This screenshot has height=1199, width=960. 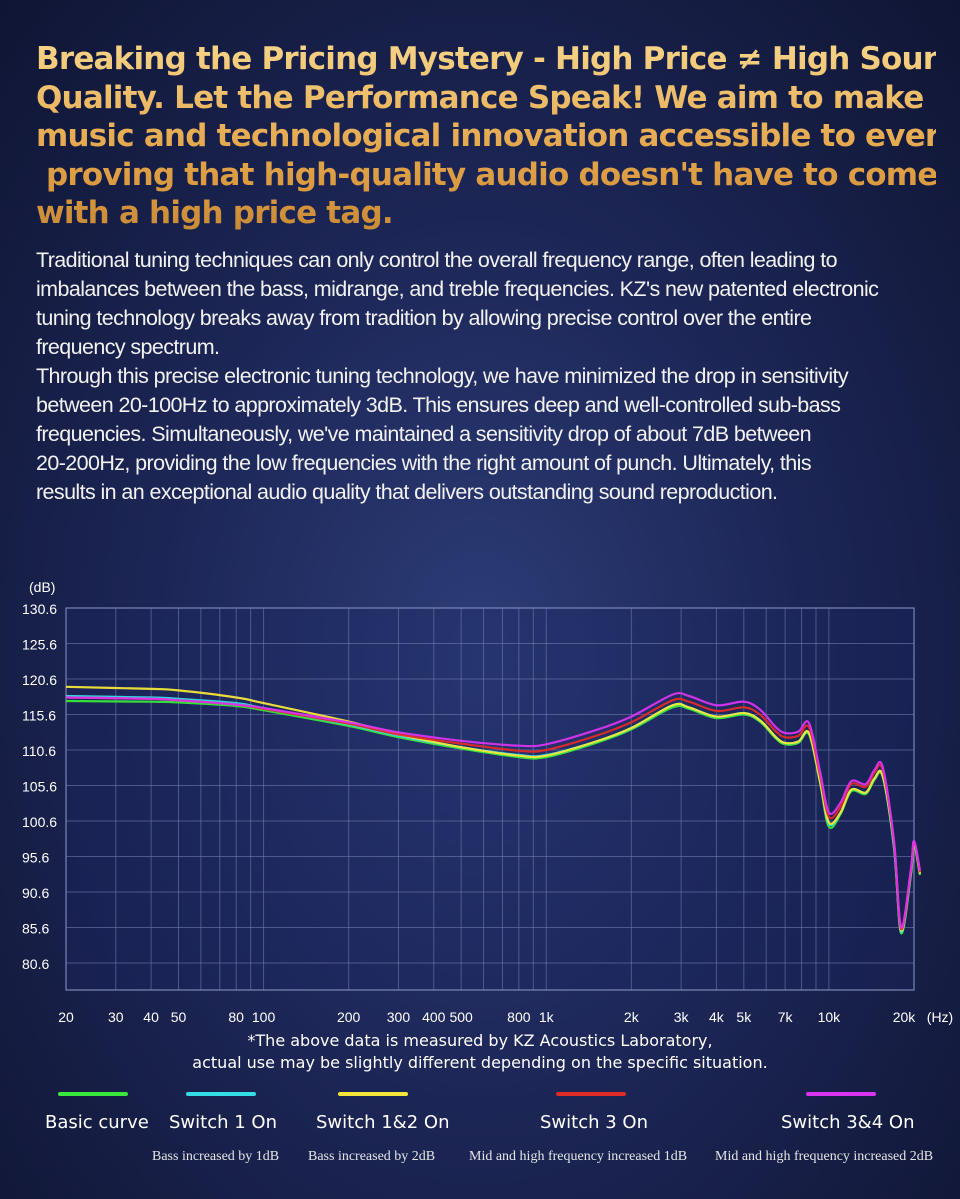 What do you see at coordinates (744, 1017) in the screenshot?
I see `x-tick-label: 5k` at bounding box center [744, 1017].